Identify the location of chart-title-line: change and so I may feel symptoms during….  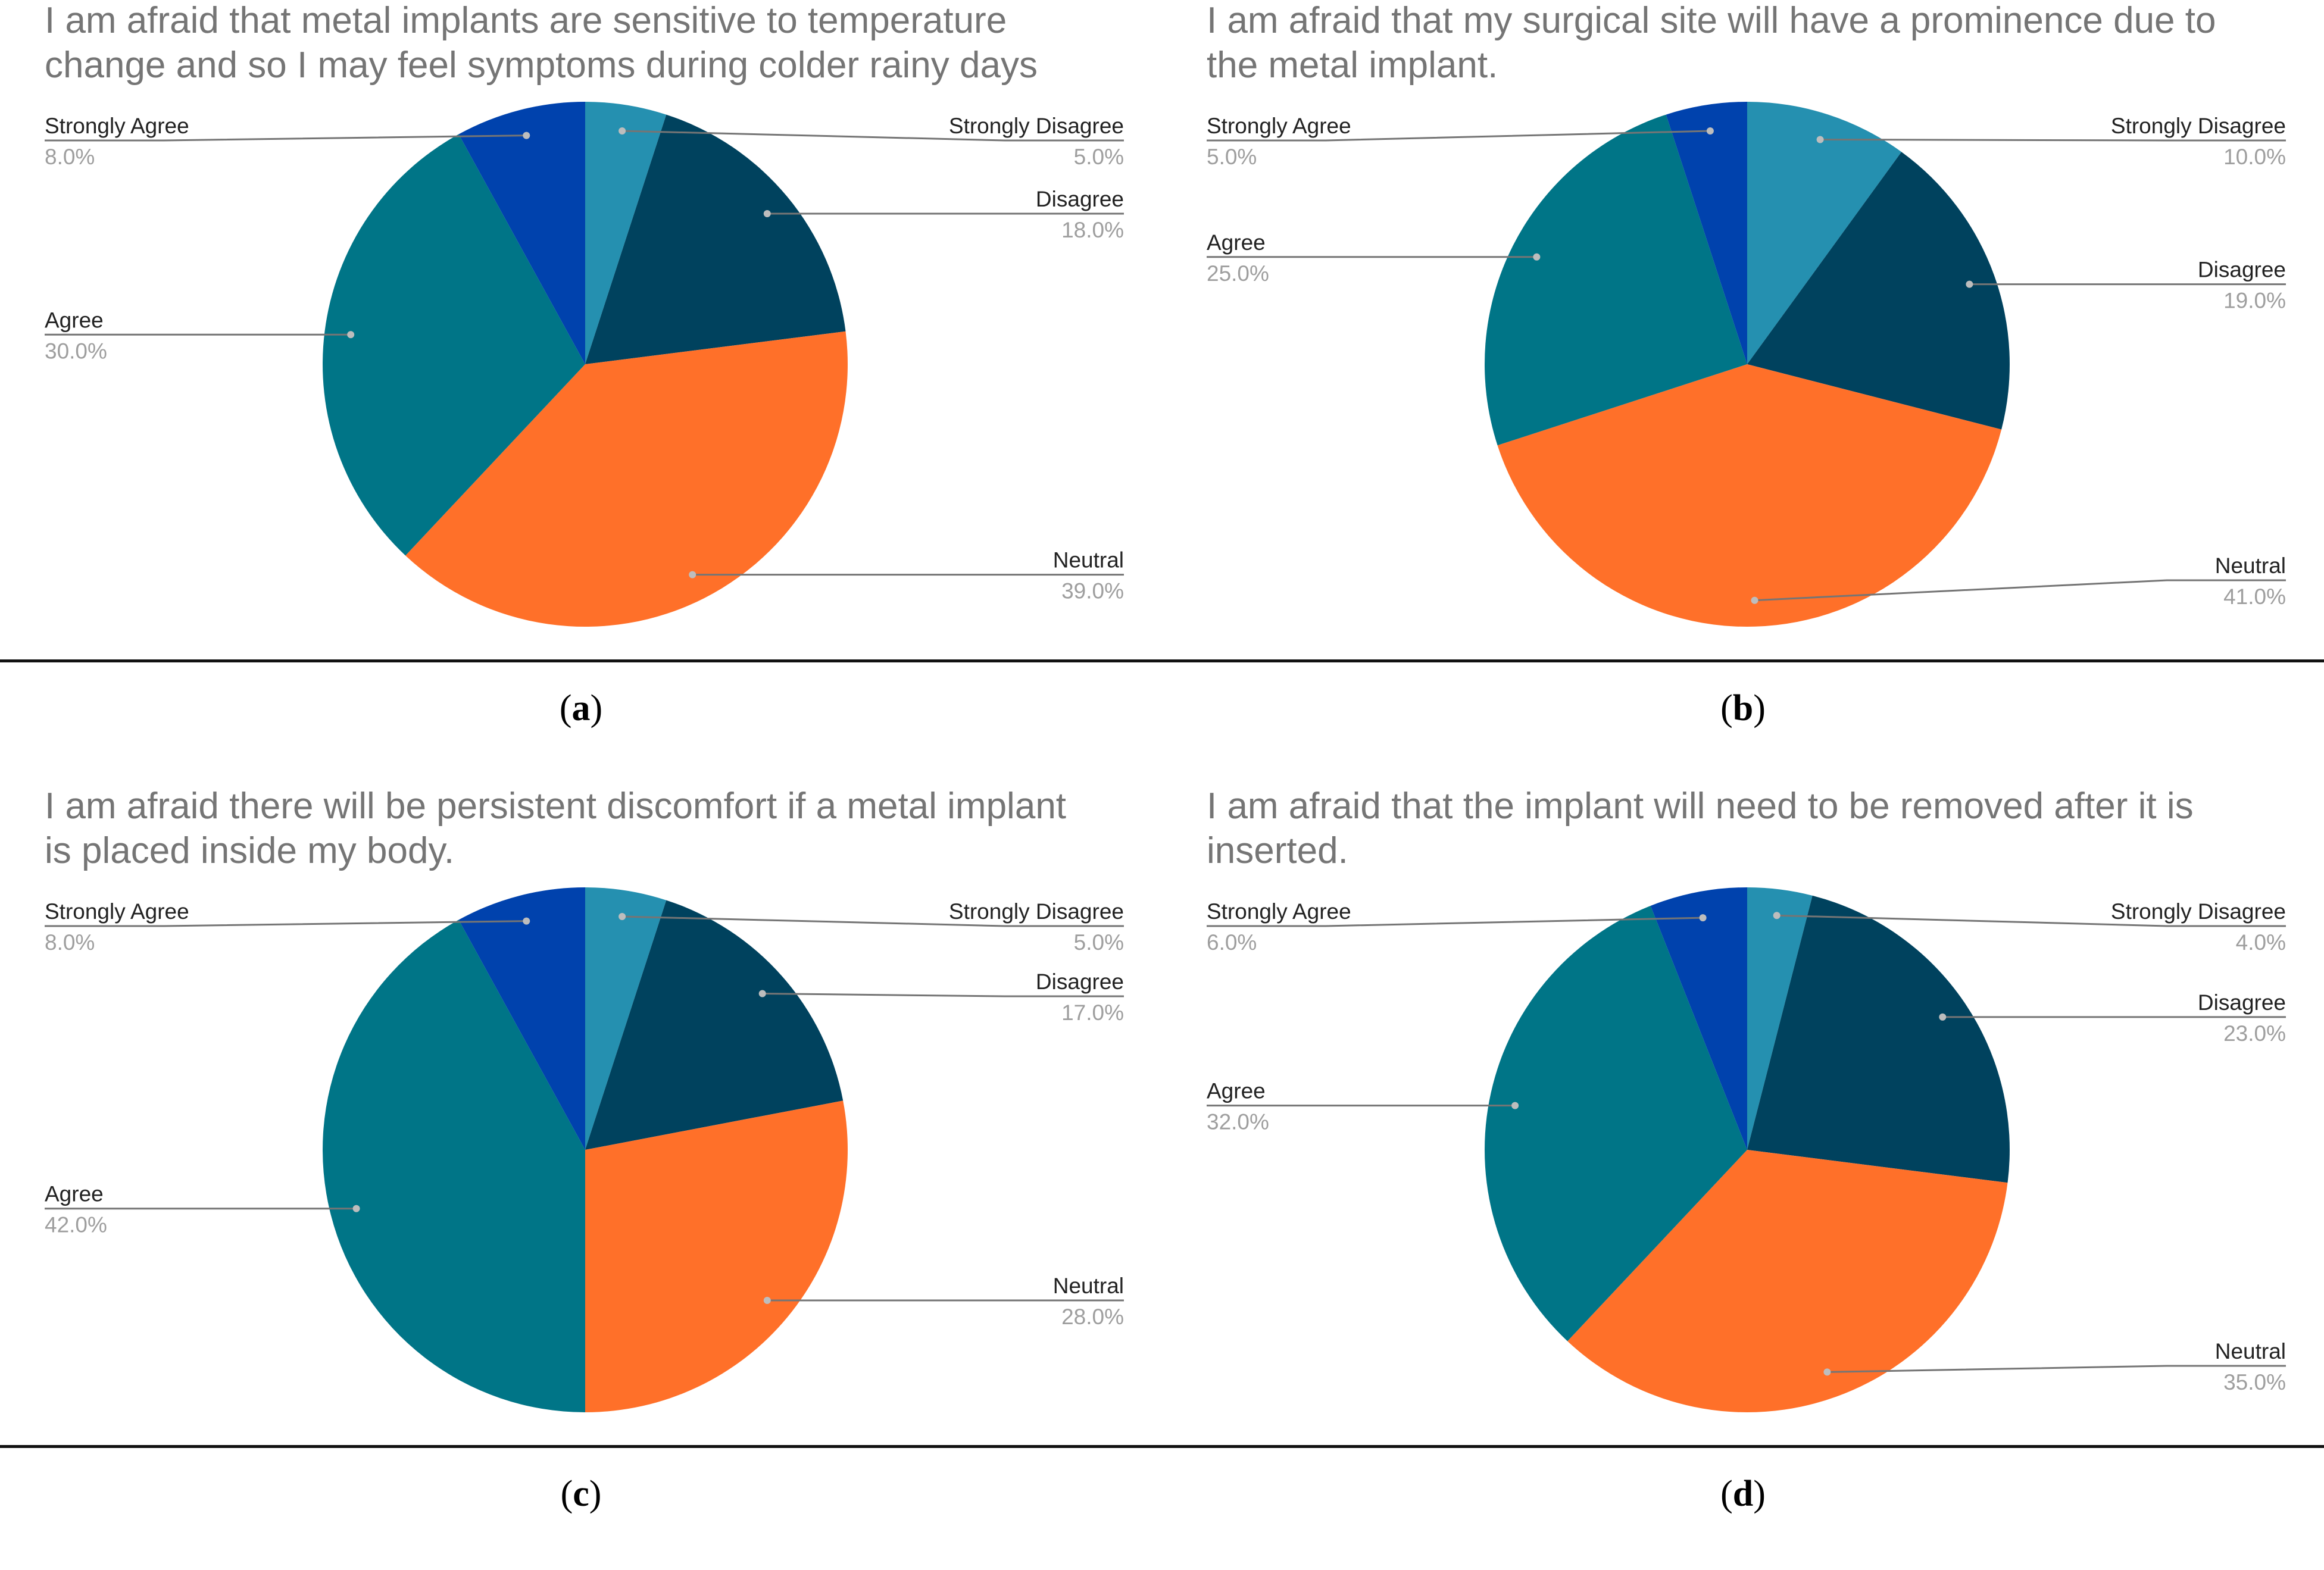
(541, 65).